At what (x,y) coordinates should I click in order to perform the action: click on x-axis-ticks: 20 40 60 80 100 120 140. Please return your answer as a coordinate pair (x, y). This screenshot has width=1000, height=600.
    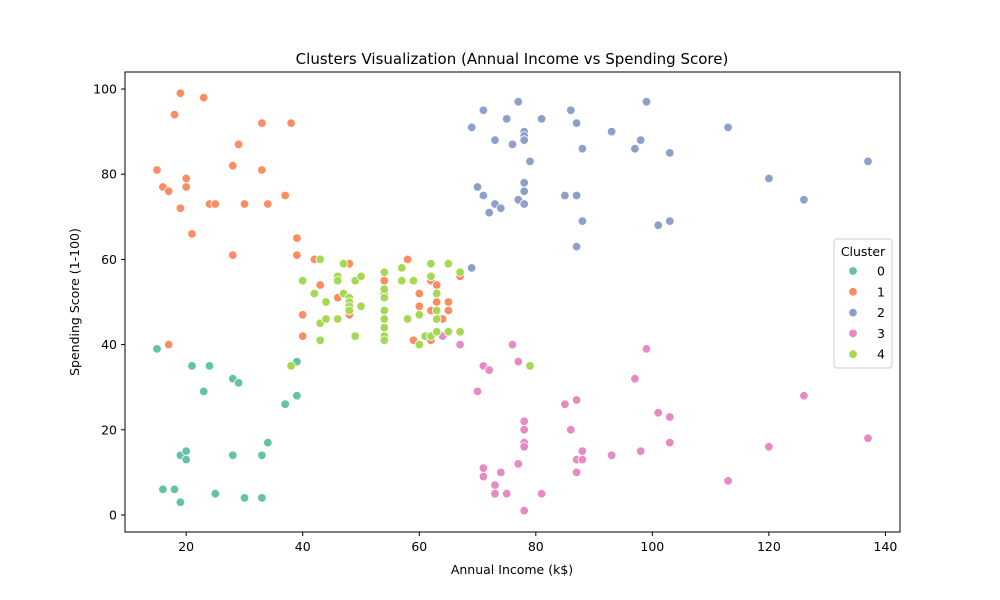
    Looking at the image, I should click on (537, 543).